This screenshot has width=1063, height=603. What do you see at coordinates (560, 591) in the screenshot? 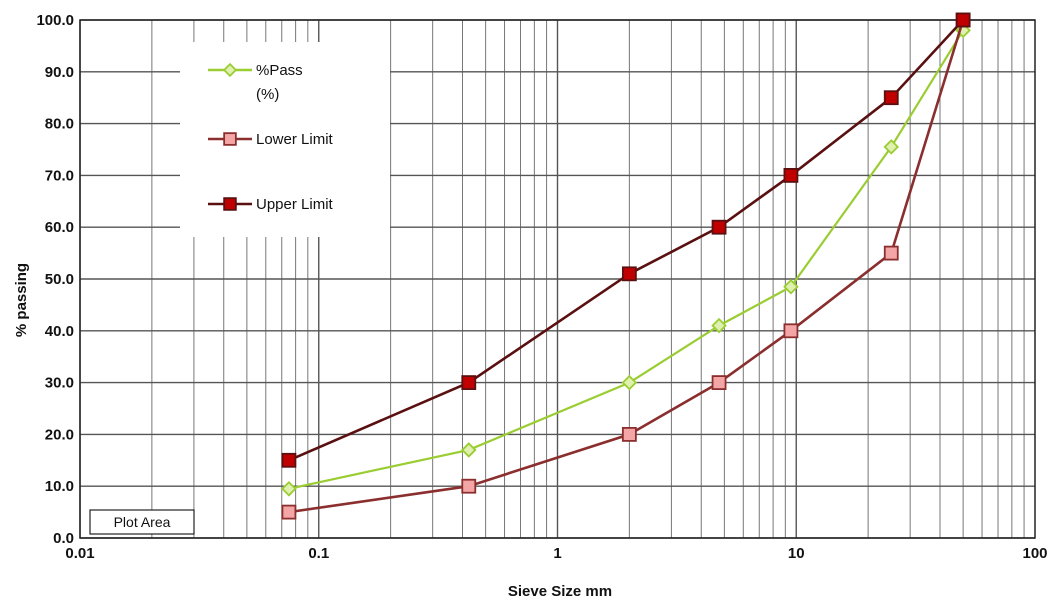
I see `x-axis-label: Sieve Size mm` at bounding box center [560, 591].